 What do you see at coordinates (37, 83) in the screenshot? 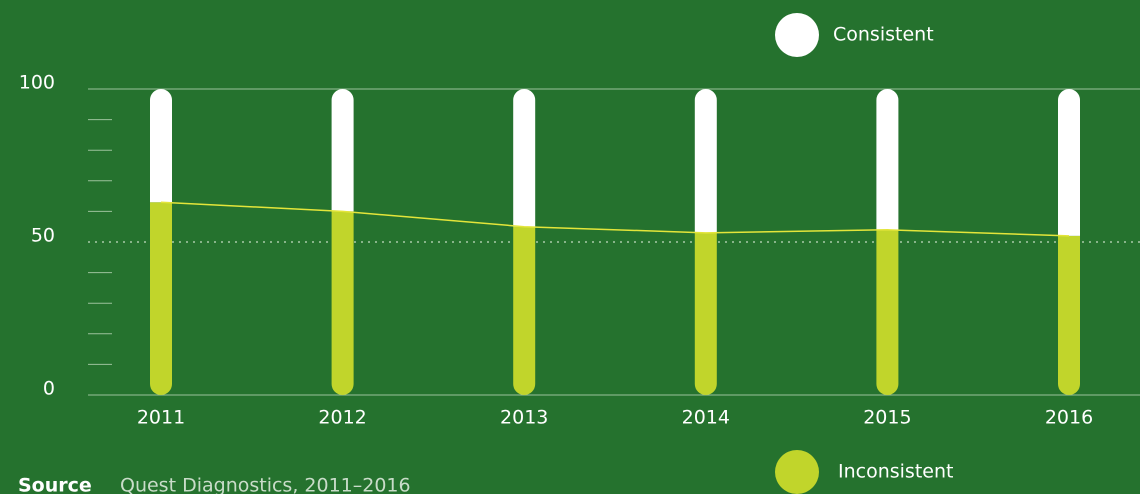
I see `y-tick-label: 100` at bounding box center [37, 83].